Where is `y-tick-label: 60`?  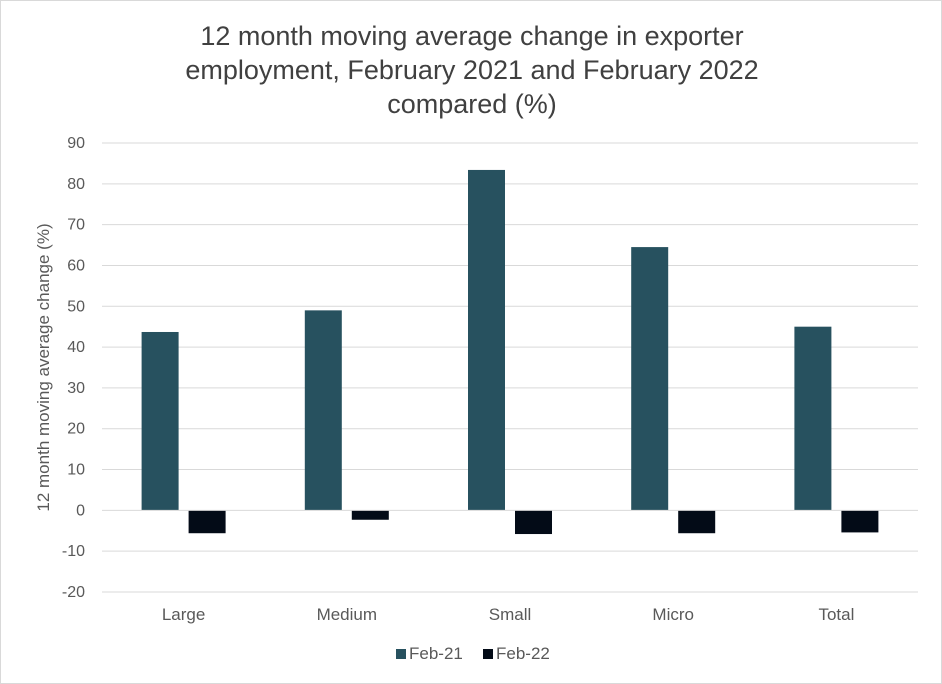
y-tick-label: 60 is located at coordinates (76, 265).